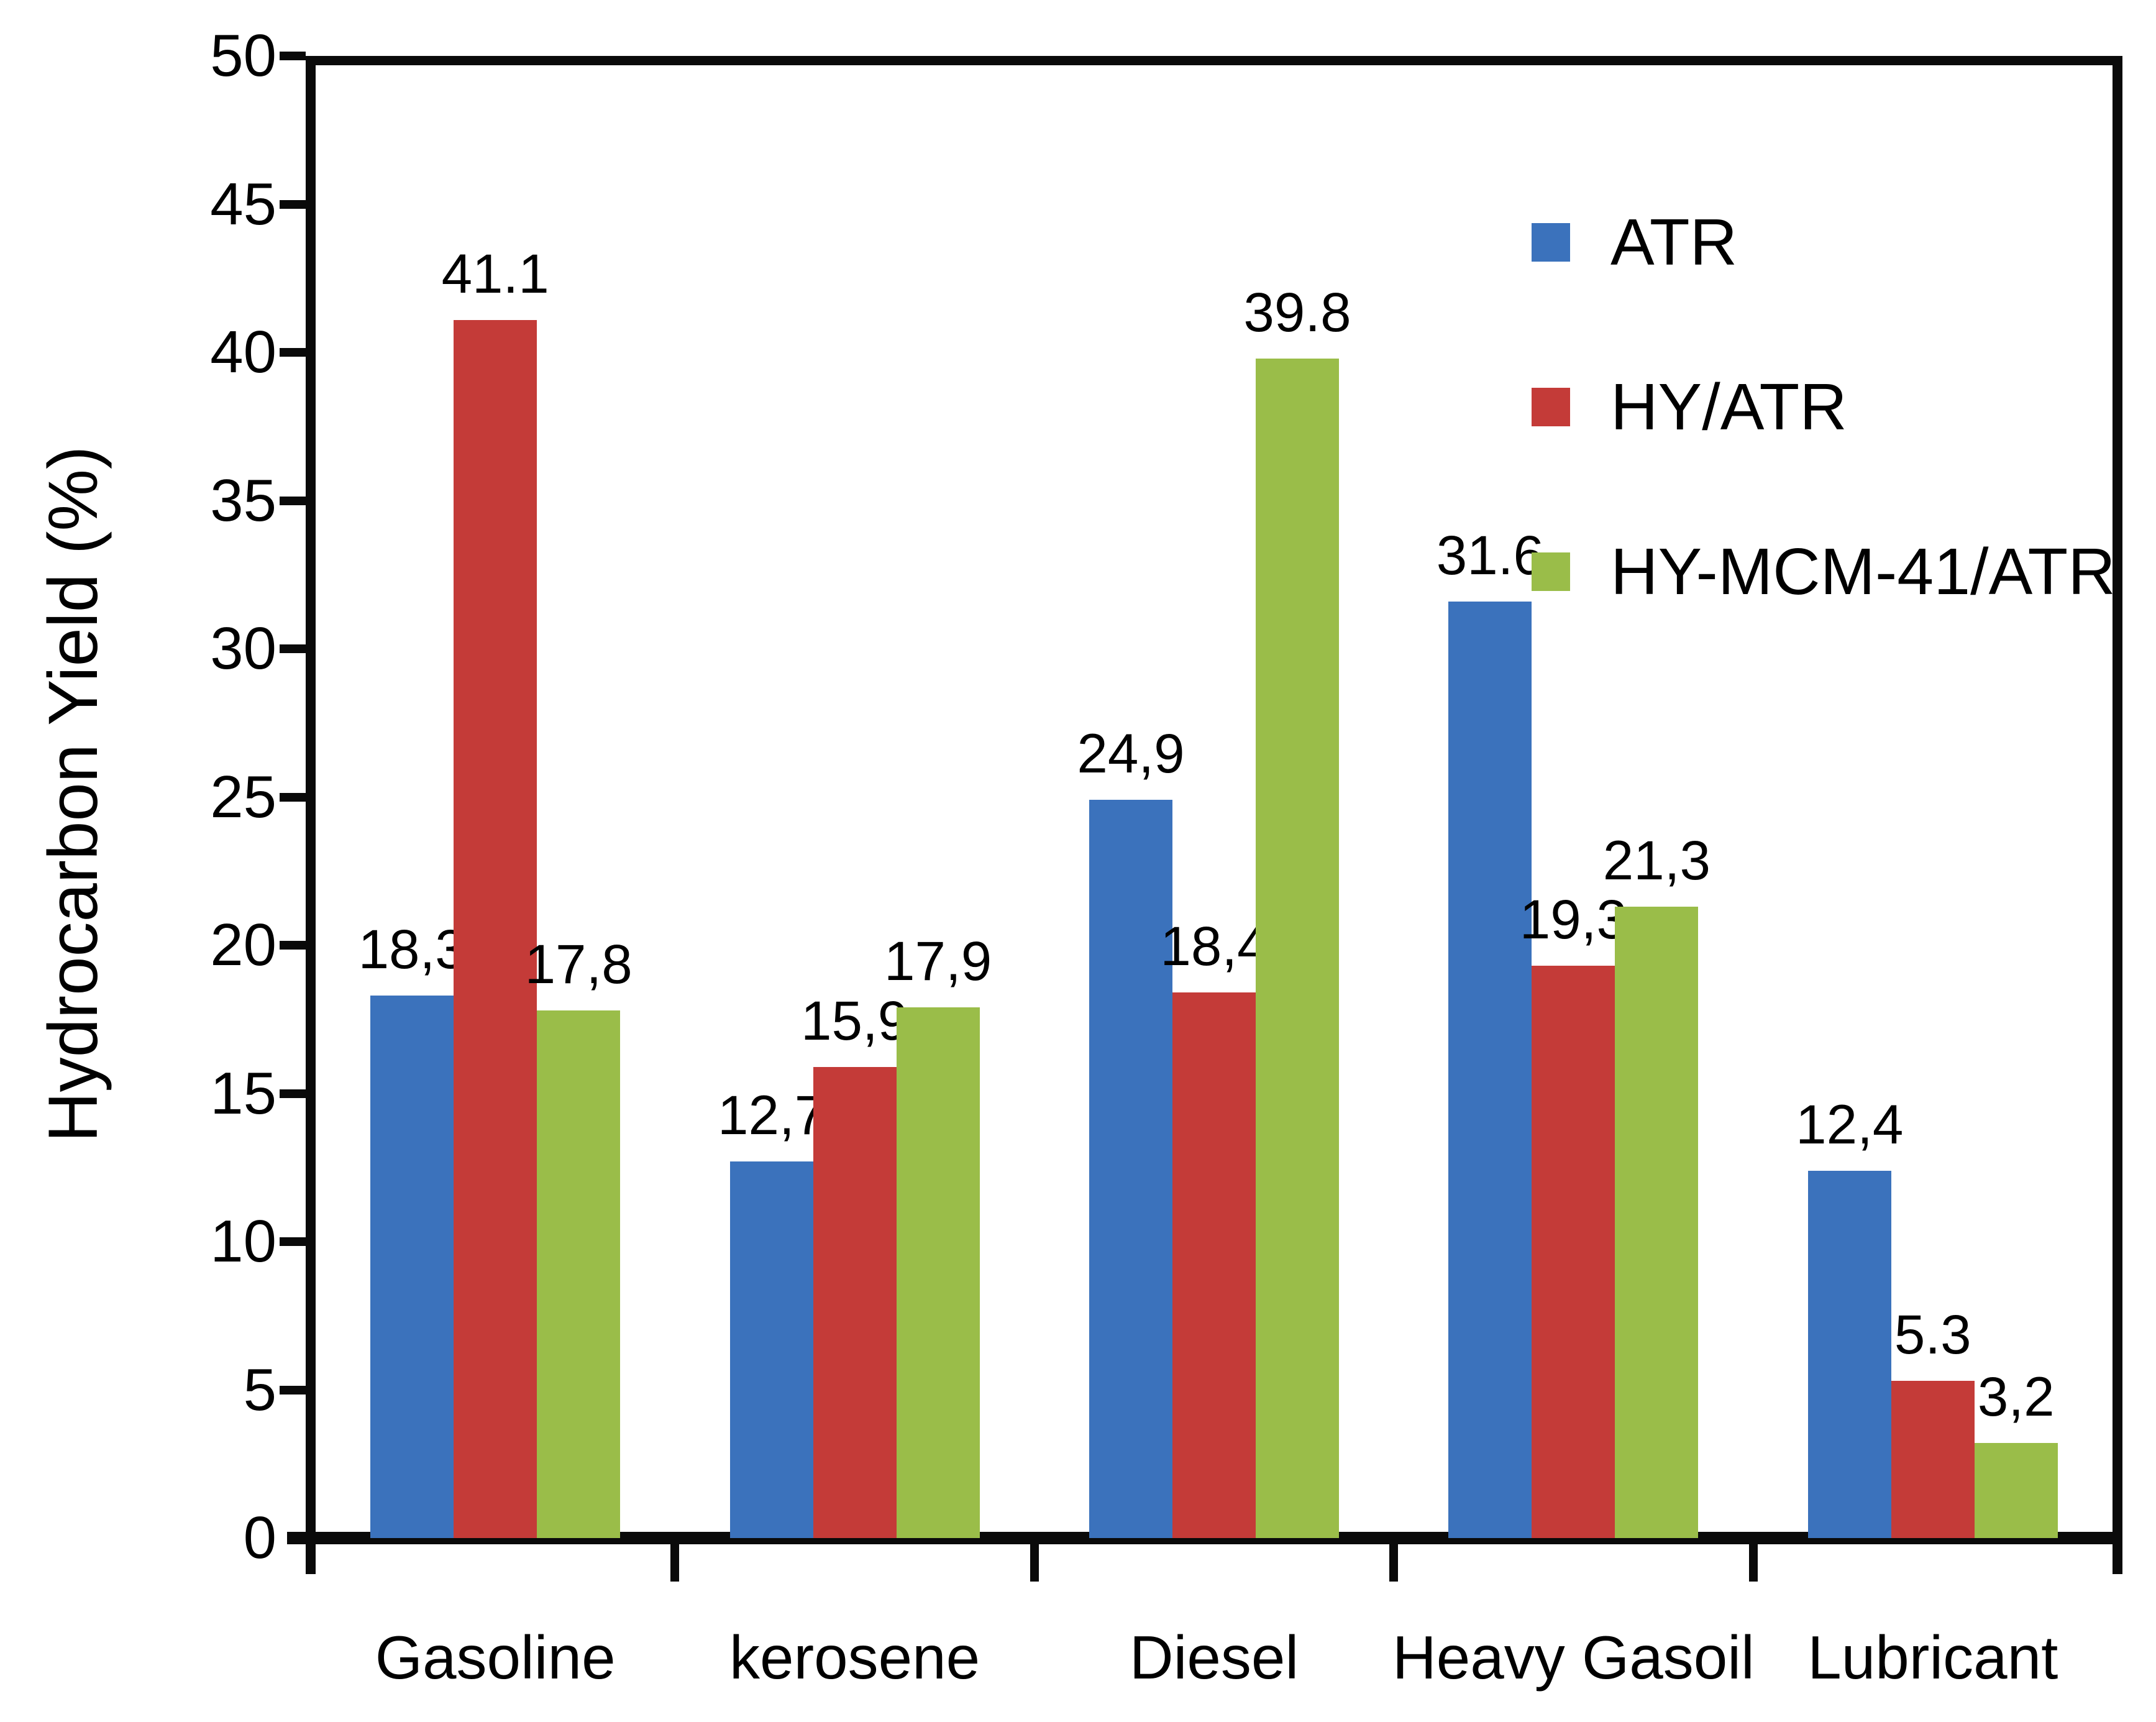  Describe the element at coordinates (1297, 311) in the screenshot. I see `bar-value-label: 39.8` at that location.